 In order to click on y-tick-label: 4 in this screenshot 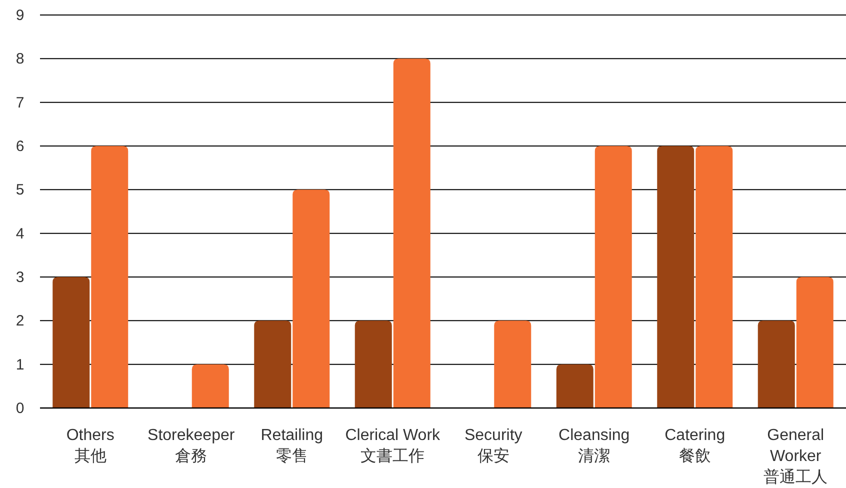, I will do `click(20, 233)`.